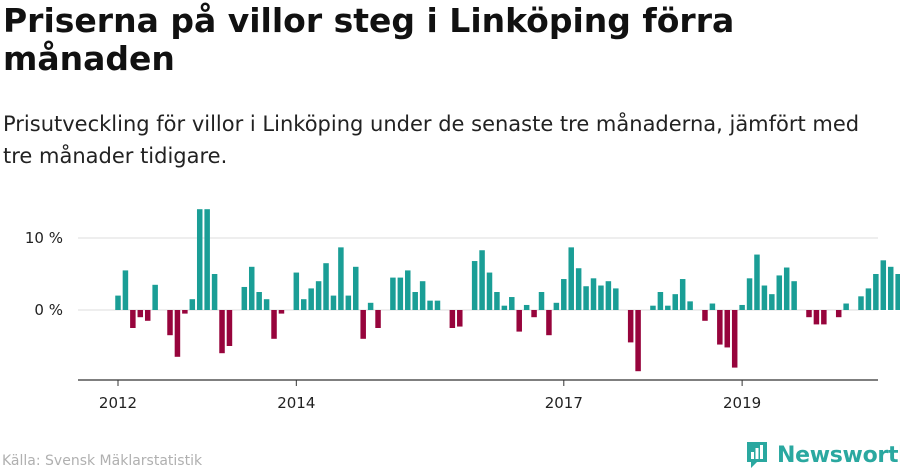 This screenshot has height=474, width=900. What do you see at coordinates (296, 403) in the screenshot?
I see `x-tick-label: 2014` at bounding box center [296, 403].